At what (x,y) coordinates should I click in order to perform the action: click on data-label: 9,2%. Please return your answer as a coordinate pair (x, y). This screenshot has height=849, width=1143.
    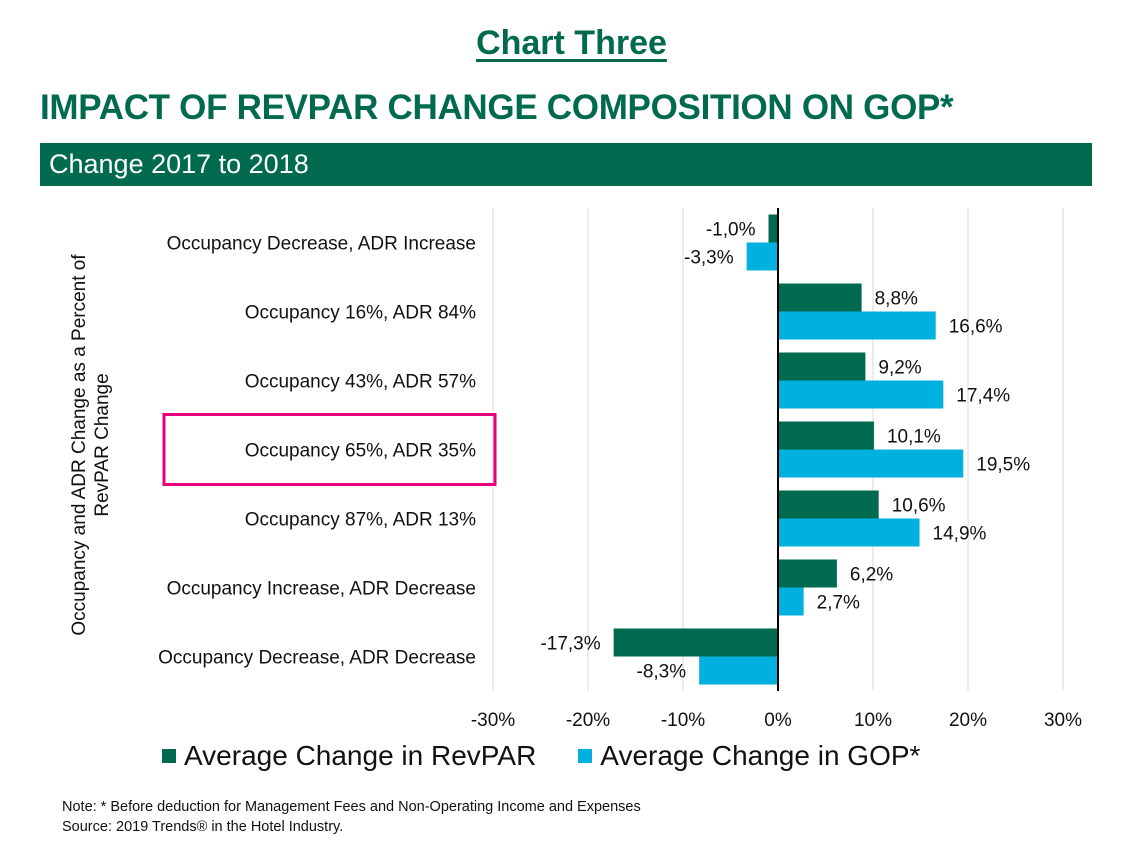
    Looking at the image, I should click on (899, 368).